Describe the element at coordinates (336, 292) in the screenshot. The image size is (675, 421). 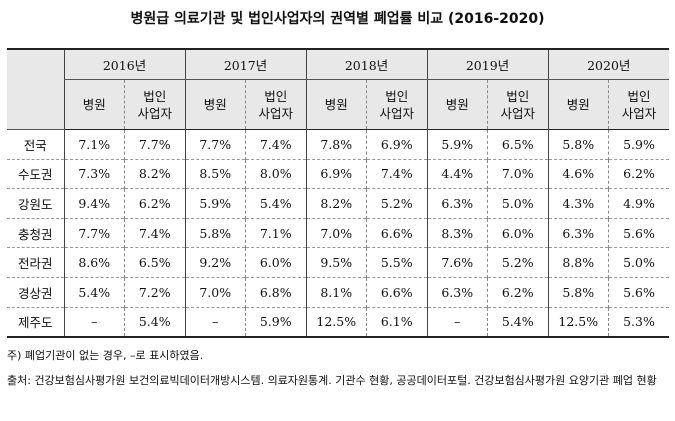
I see `hospital-rate-cell: 8.1%` at that location.